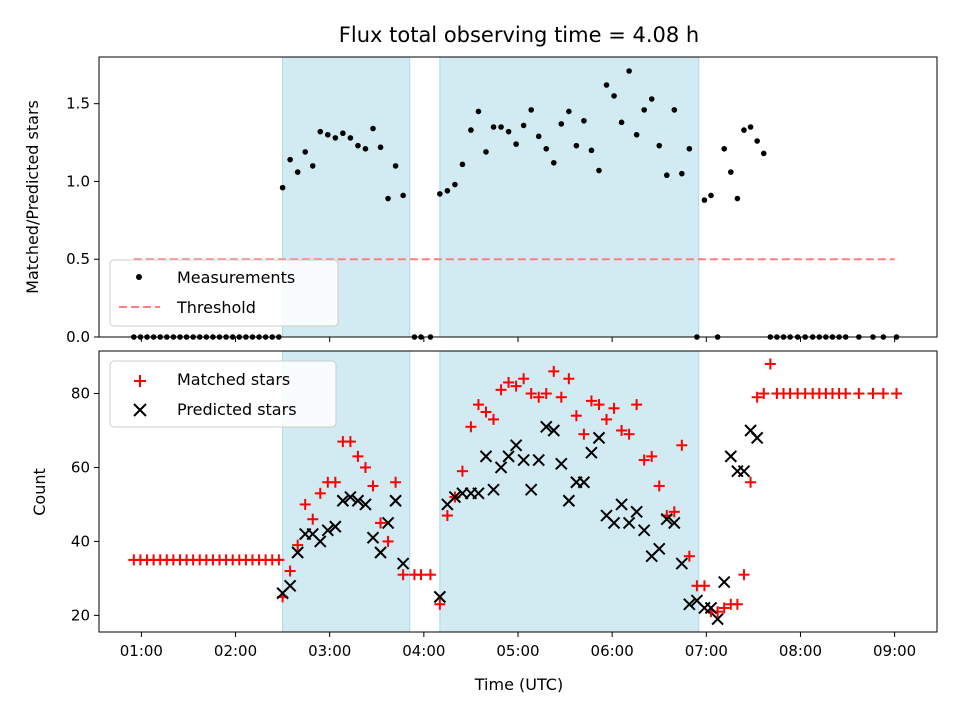 Image resolution: width=960 pixels, height=720 pixels. I want to click on y-tick-label: 80, so click(80, 394).